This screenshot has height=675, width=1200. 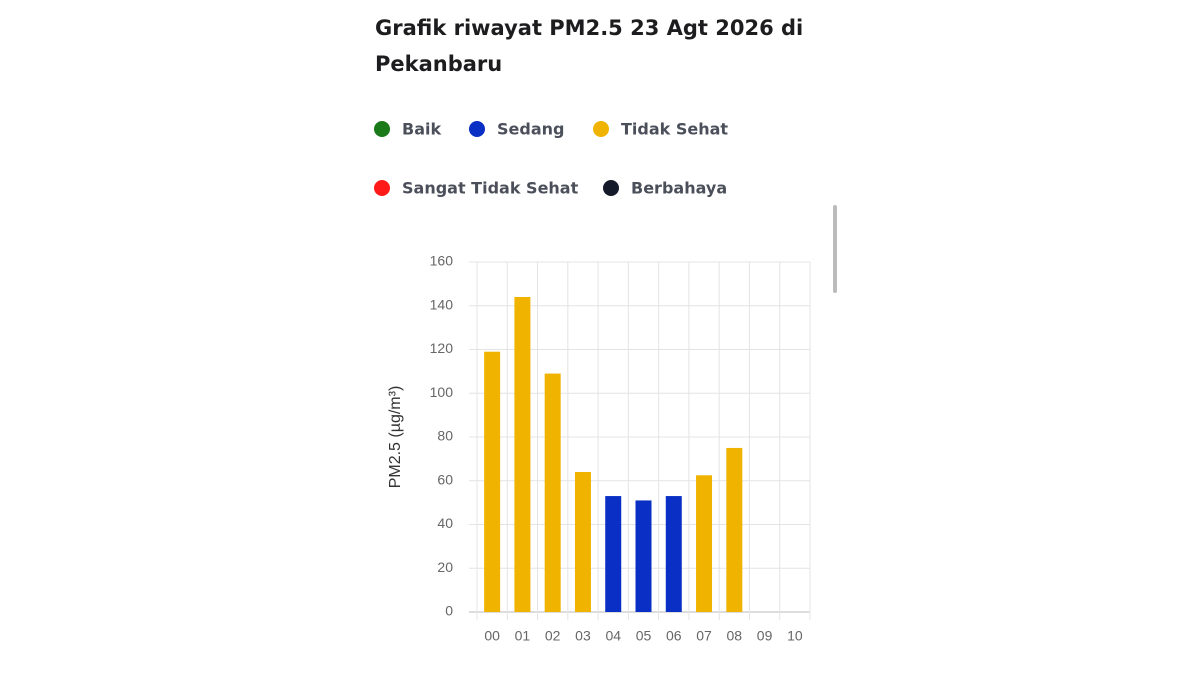 I want to click on y-tick-label: 60, so click(x=445, y=479).